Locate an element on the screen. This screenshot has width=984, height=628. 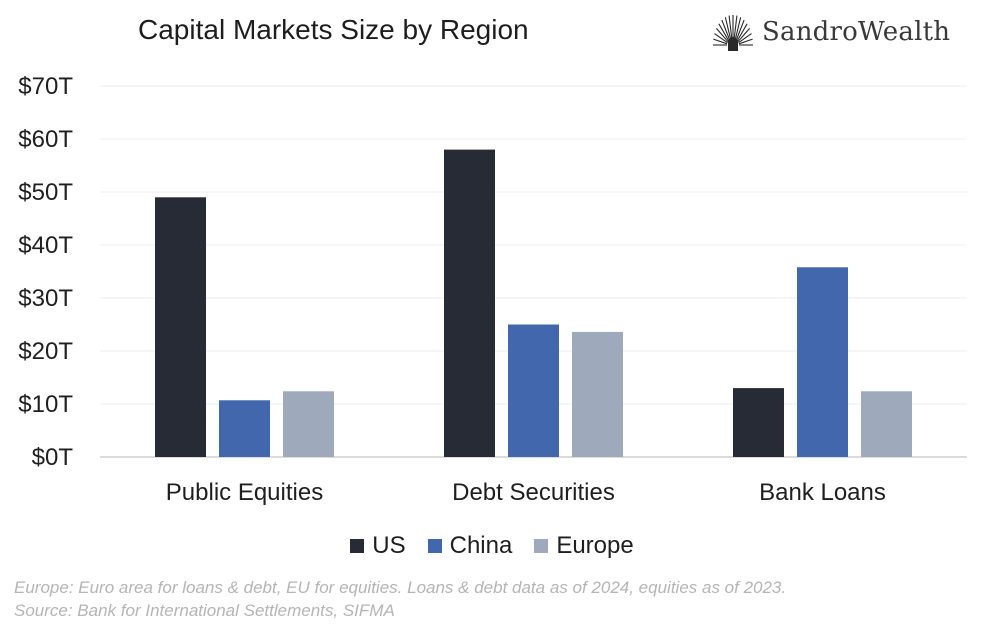
bar-china-public-equities is located at coordinates (244, 428).